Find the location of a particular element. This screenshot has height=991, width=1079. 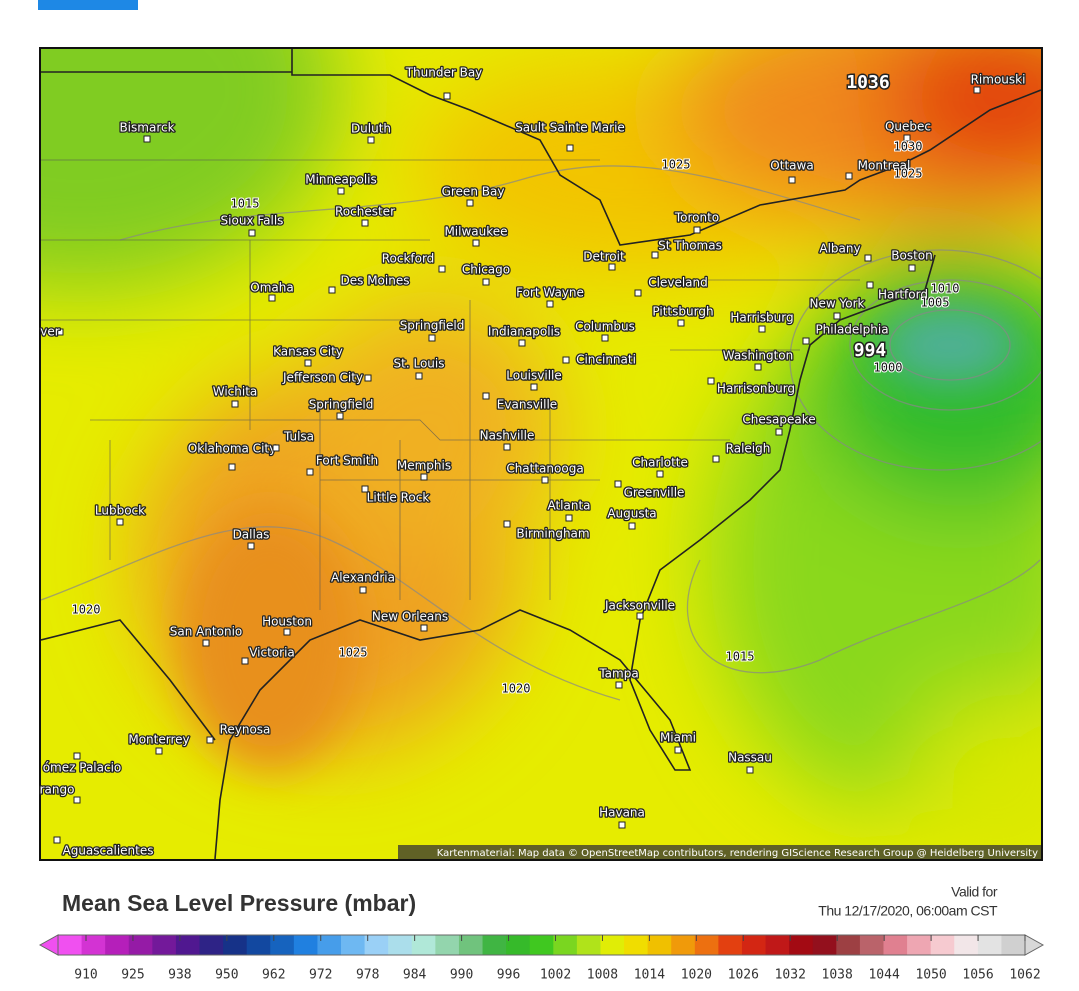

colorbar-label: 950 is located at coordinates (226, 975).